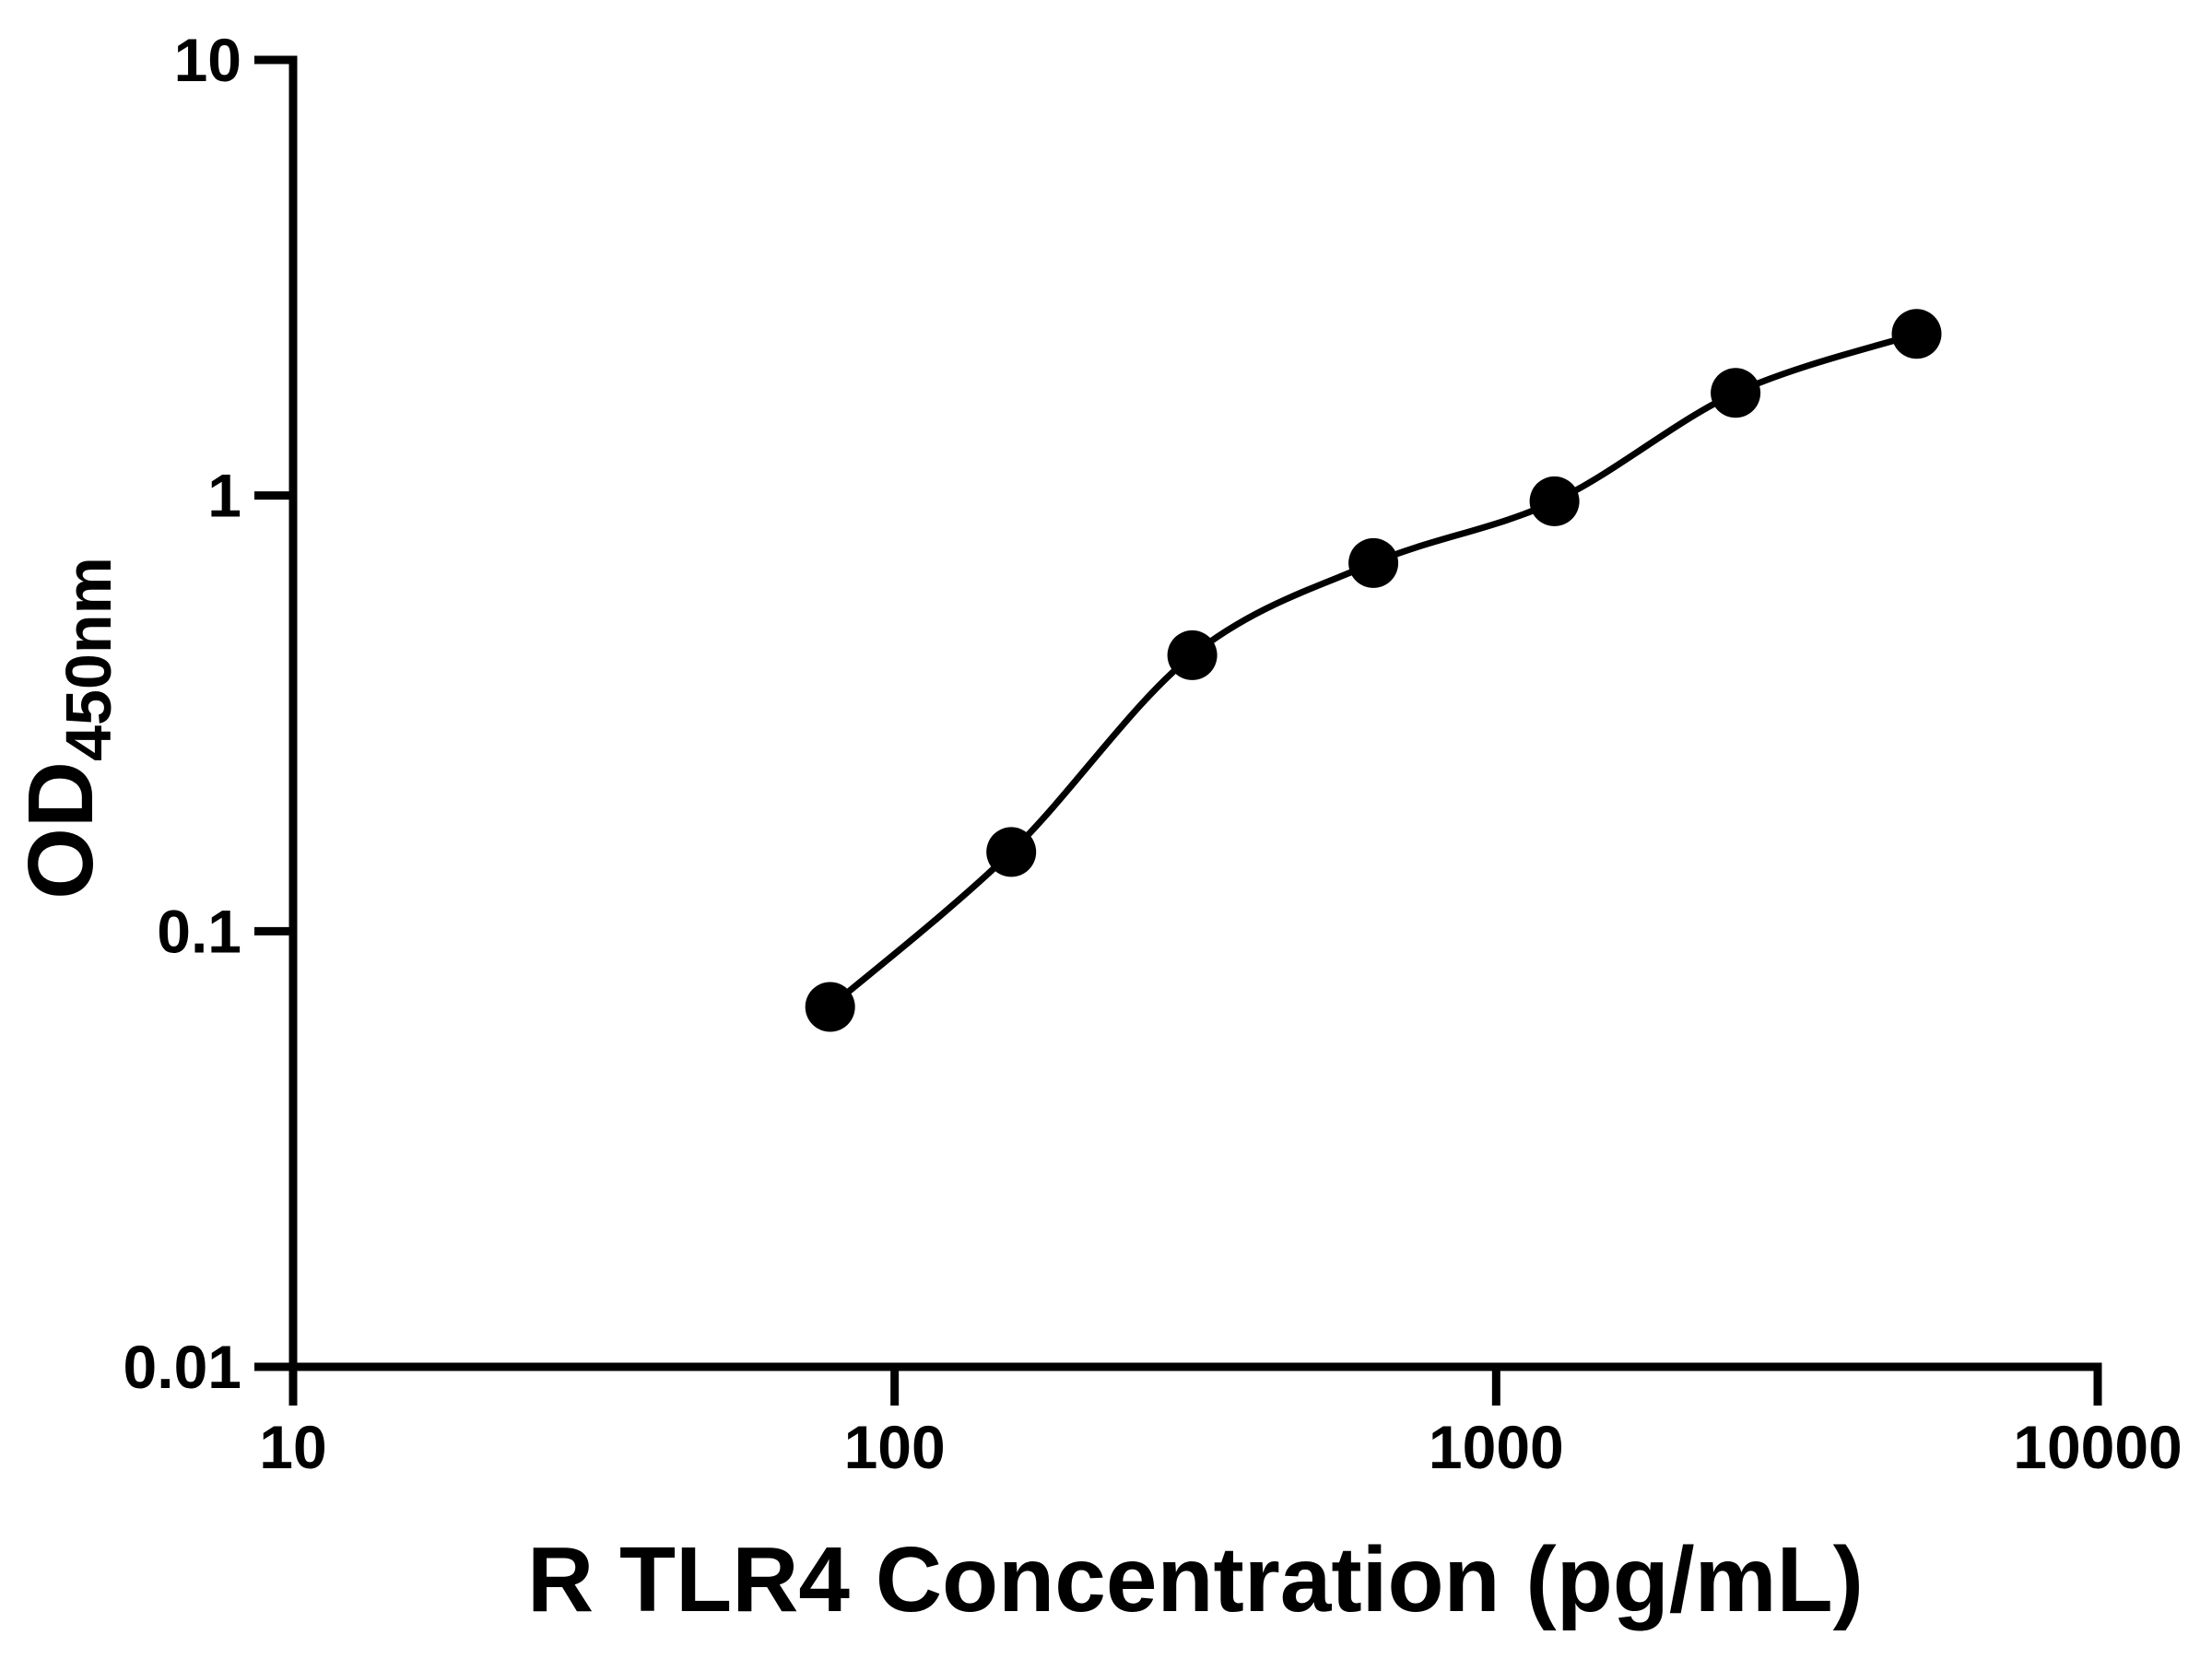  Describe the element at coordinates (199, 931) in the screenshot. I see `y-tick-label: 0.1` at that location.